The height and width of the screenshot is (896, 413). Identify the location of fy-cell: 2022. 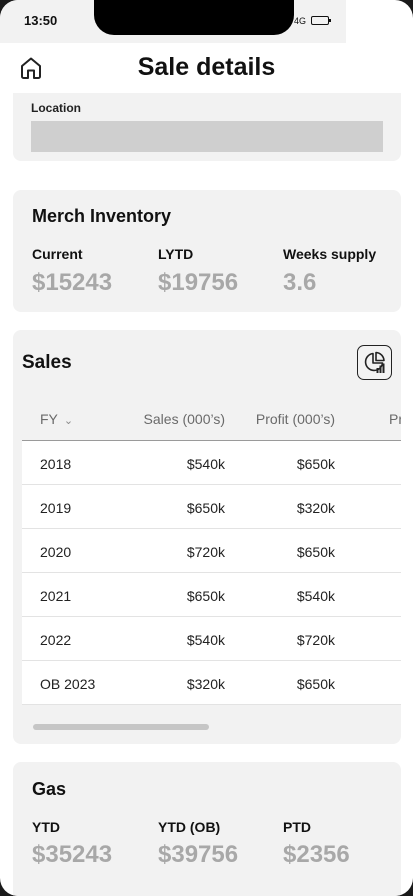
(56, 640).